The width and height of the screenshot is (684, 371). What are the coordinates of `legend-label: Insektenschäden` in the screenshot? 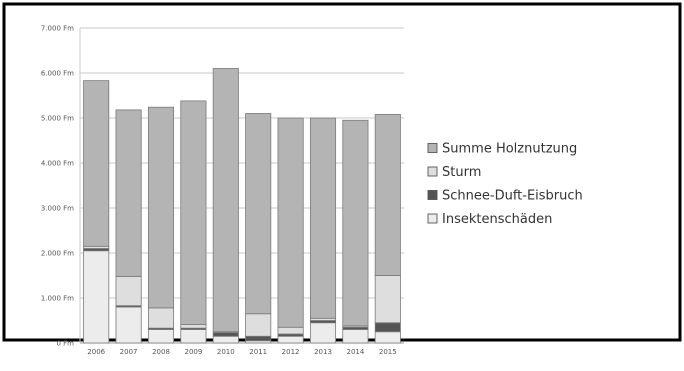 It's located at (497, 219).